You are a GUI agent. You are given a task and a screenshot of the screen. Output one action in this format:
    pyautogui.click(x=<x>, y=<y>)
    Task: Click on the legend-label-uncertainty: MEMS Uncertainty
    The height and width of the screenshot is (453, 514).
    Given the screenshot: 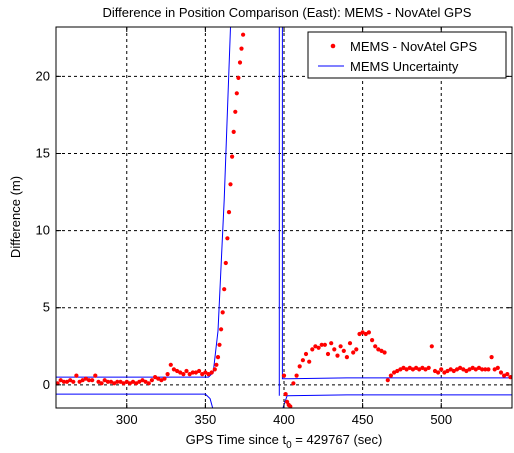 What is the action you would take?
    pyautogui.click(x=404, y=66)
    